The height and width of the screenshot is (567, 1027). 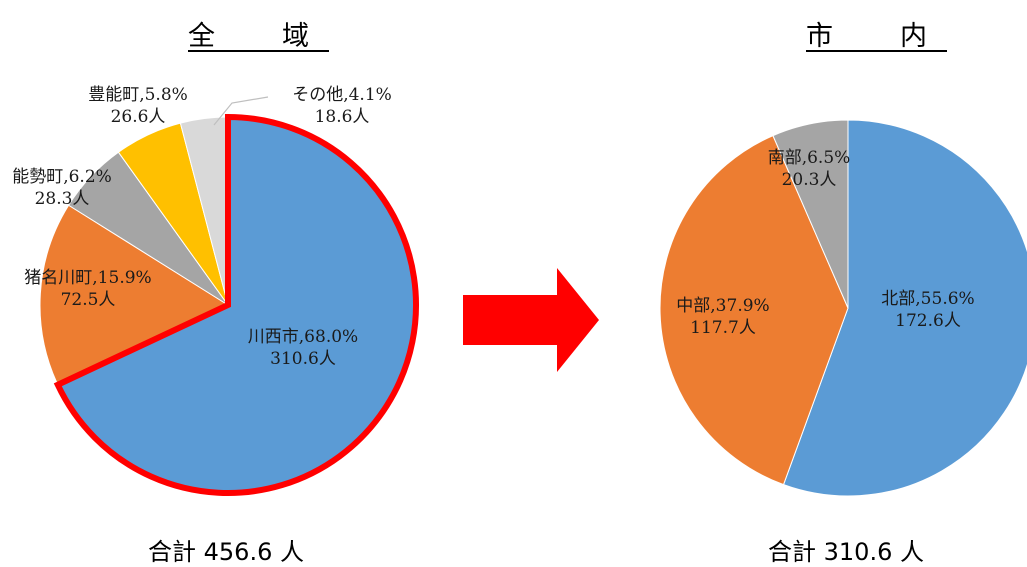 What do you see at coordinates (809, 169) in the screenshot?
I see `slice-label-2: 南部,6.5% 20.3人` at bounding box center [809, 169].